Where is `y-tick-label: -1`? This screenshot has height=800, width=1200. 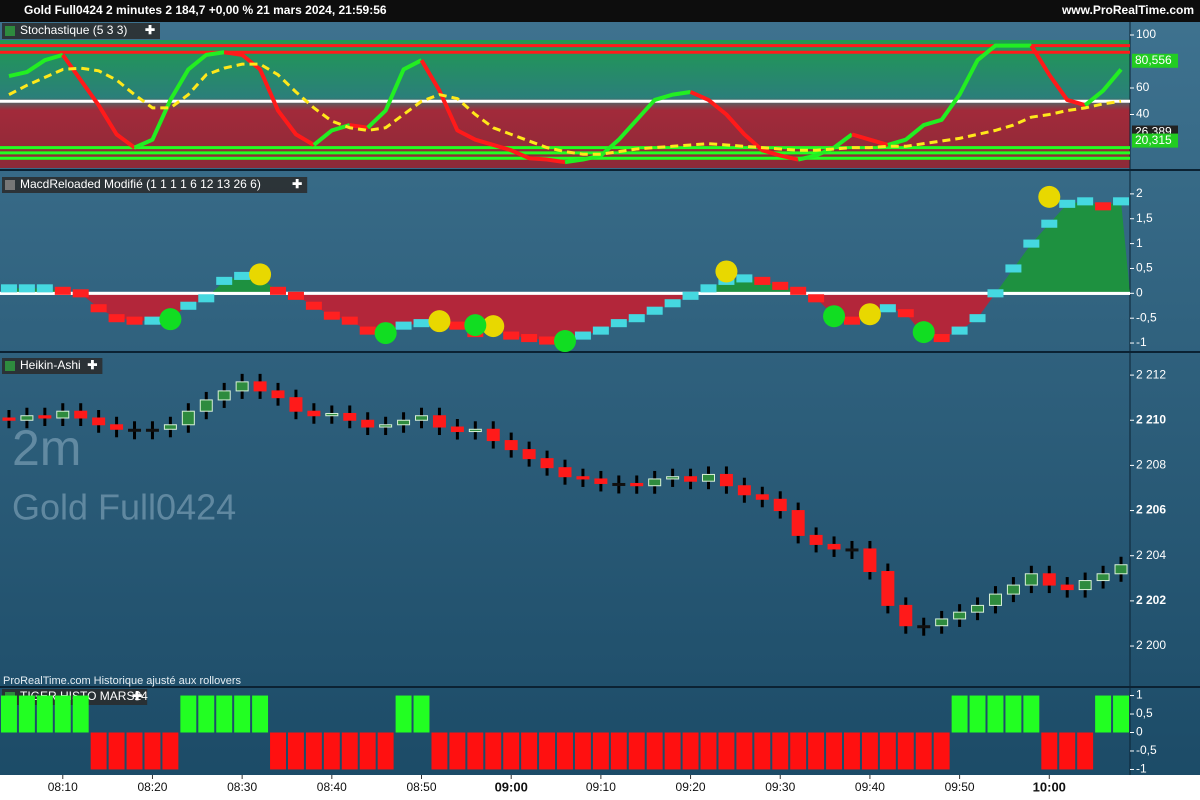 y-tick-label: -1 is located at coordinates (1141, 769).